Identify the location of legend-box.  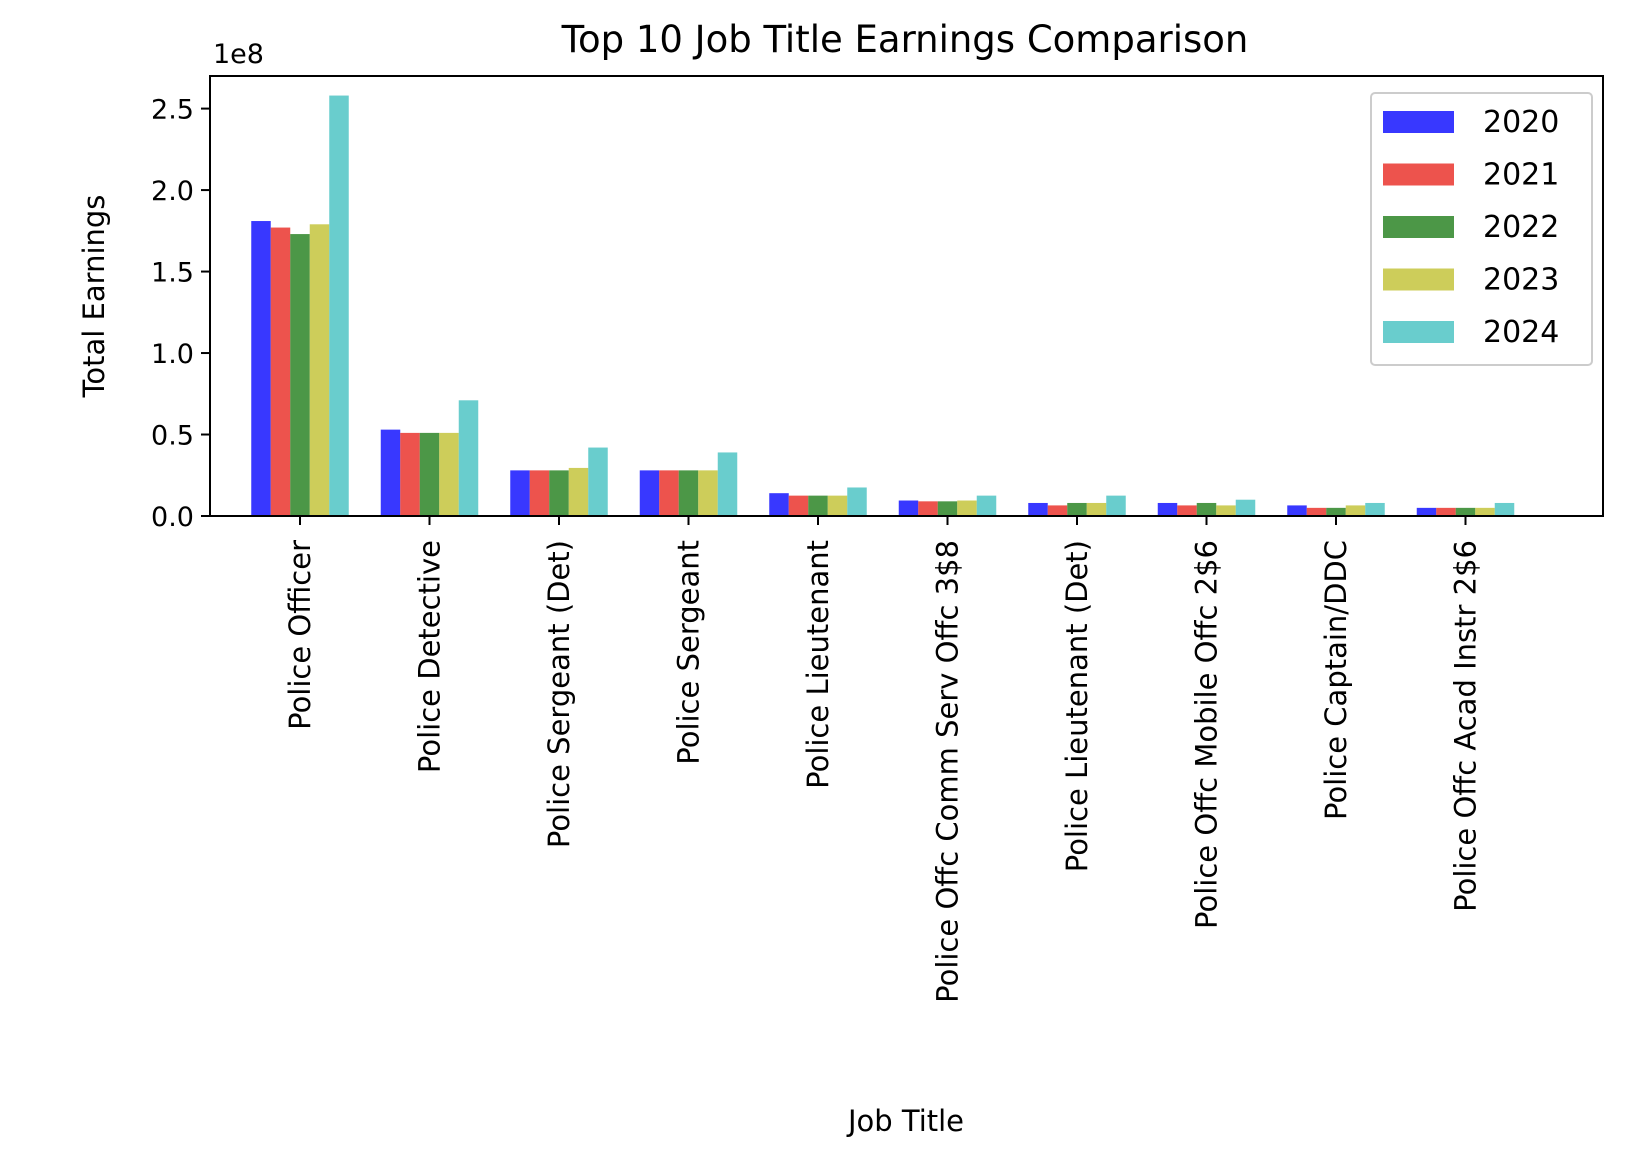
(1481, 229).